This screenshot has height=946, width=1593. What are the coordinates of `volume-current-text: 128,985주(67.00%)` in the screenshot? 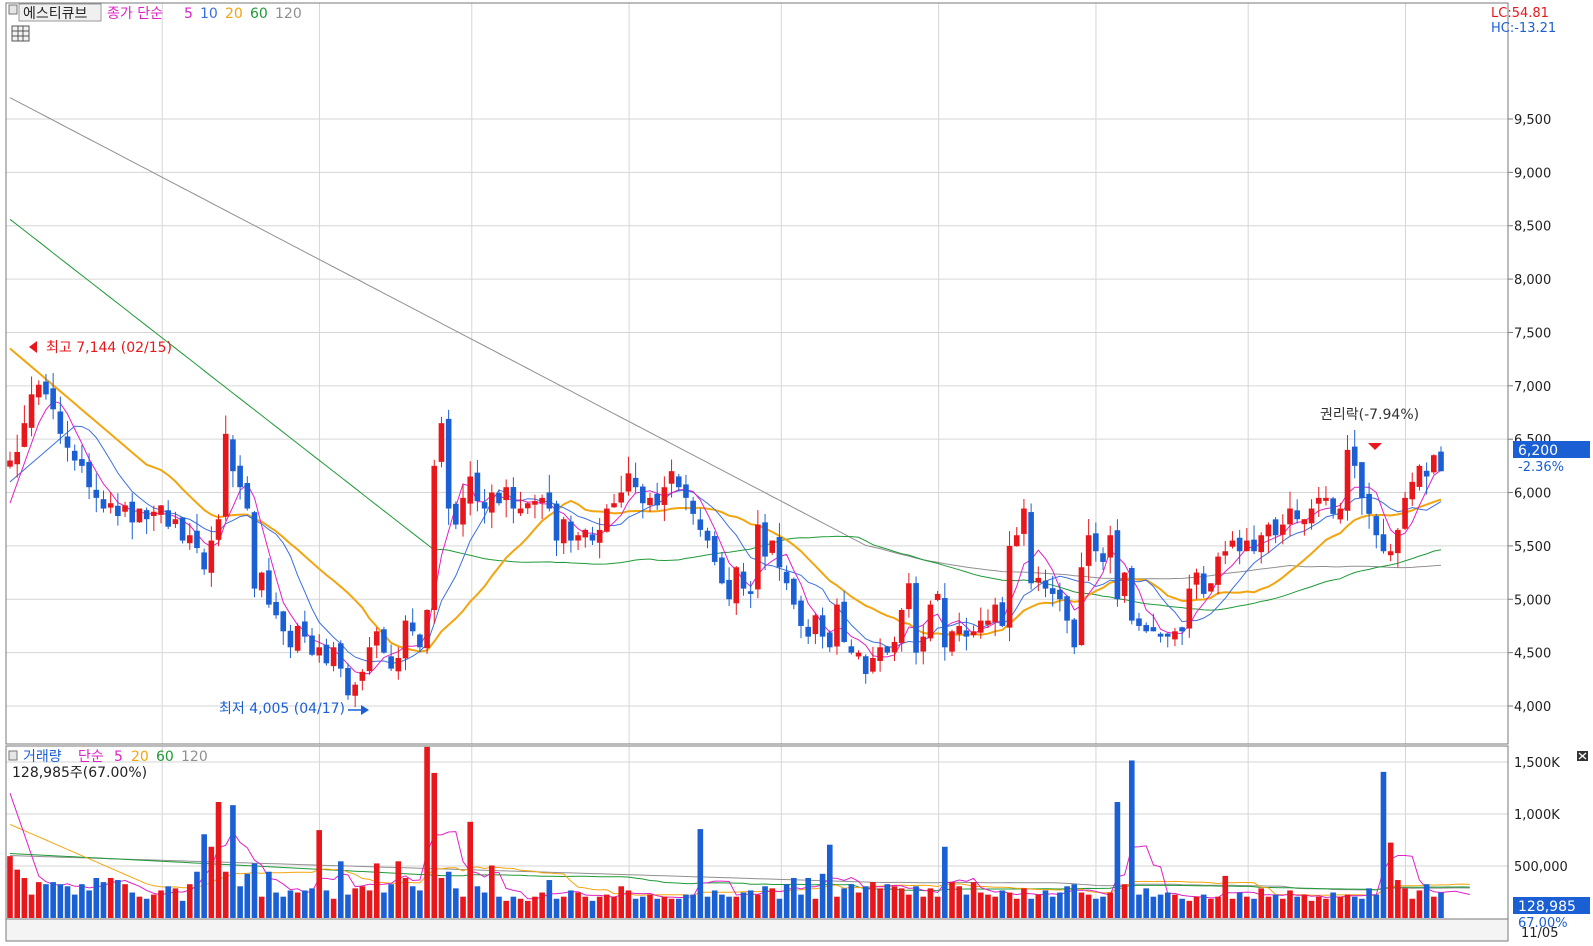 It's located at (79, 773).